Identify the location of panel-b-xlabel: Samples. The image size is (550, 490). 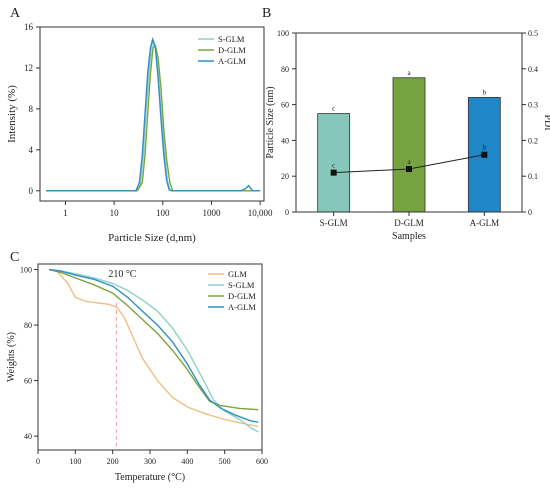
(409, 236).